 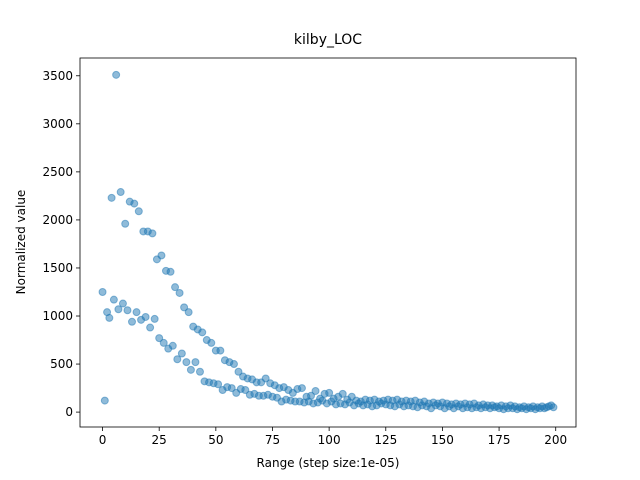 What do you see at coordinates (61, 364) in the screenshot?
I see `y-tick-label: 500` at bounding box center [61, 364].